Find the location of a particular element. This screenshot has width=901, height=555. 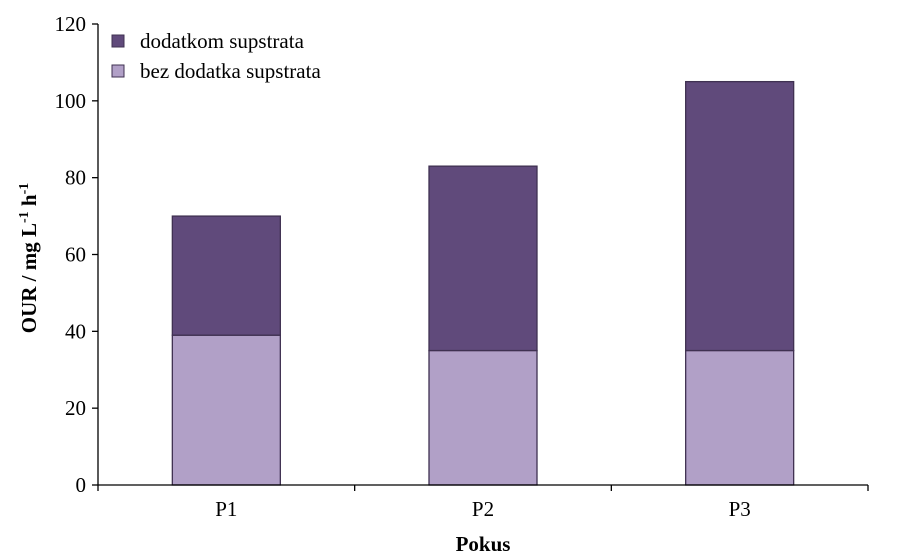

bar-segment-bez-dodatka-p2 is located at coordinates (483, 417).